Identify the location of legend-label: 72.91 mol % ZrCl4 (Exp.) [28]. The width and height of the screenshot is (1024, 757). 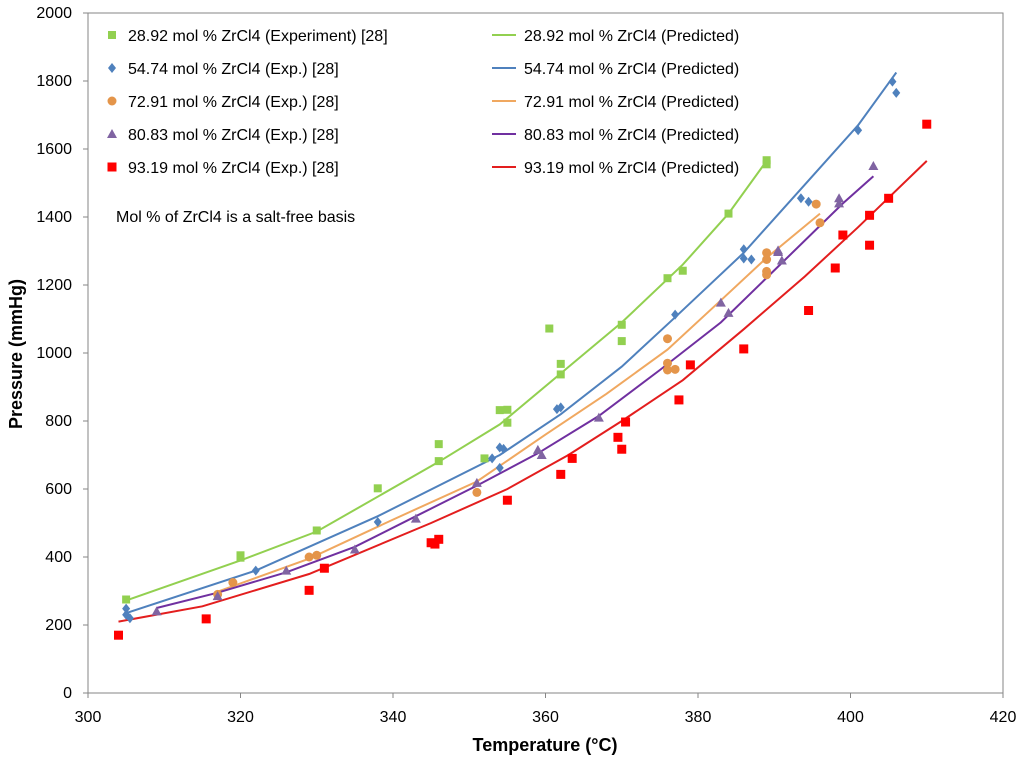
(233, 102).